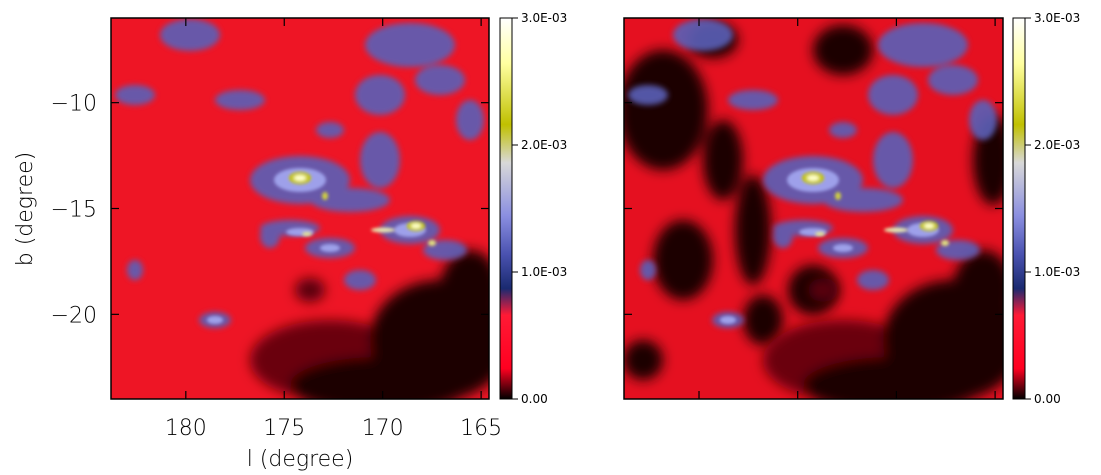 The width and height of the screenshot is (1101, 475). I want to click on left-colorbar-gradient, so click(506, 208).